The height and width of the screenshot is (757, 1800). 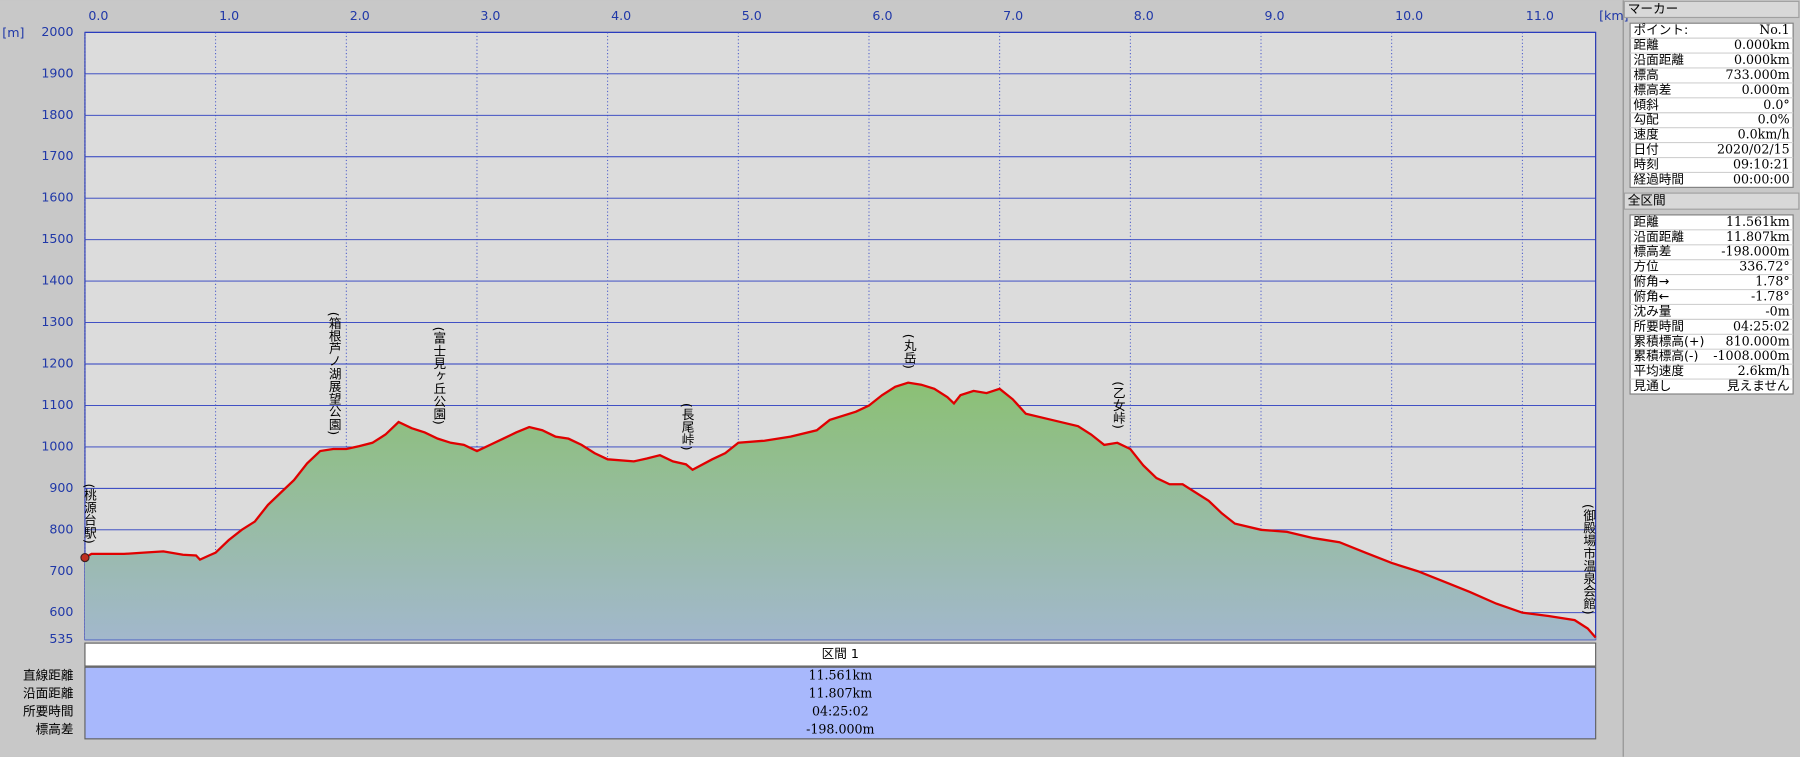 What do you see at coordinates (57, 363) in the screenshot?
I see `y-tick-label: 1200` at bounding box center [57, 363].